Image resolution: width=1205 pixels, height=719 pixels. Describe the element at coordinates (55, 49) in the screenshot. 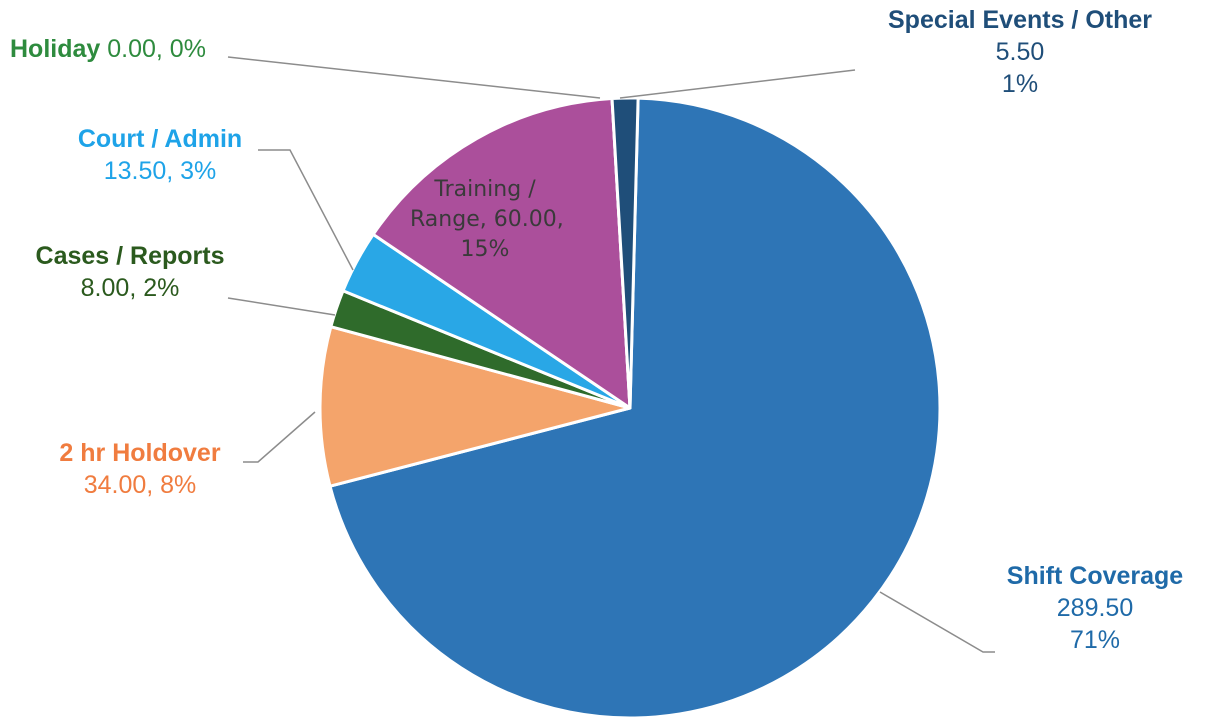

I see `label-holiday-name: Holiday` at that location.